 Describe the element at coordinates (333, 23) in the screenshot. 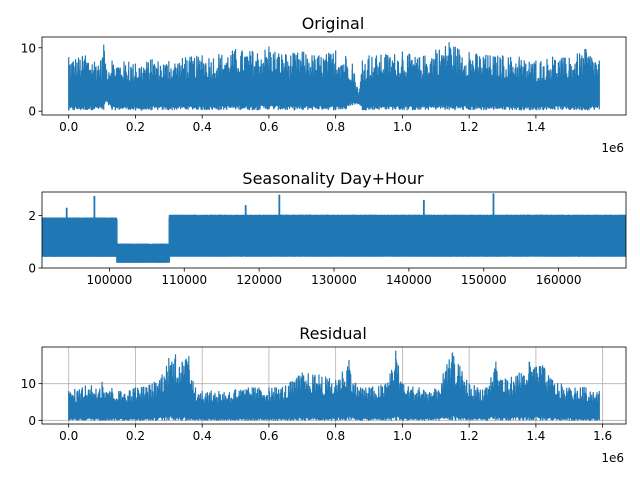

I see `panel-title: Original` at that location.